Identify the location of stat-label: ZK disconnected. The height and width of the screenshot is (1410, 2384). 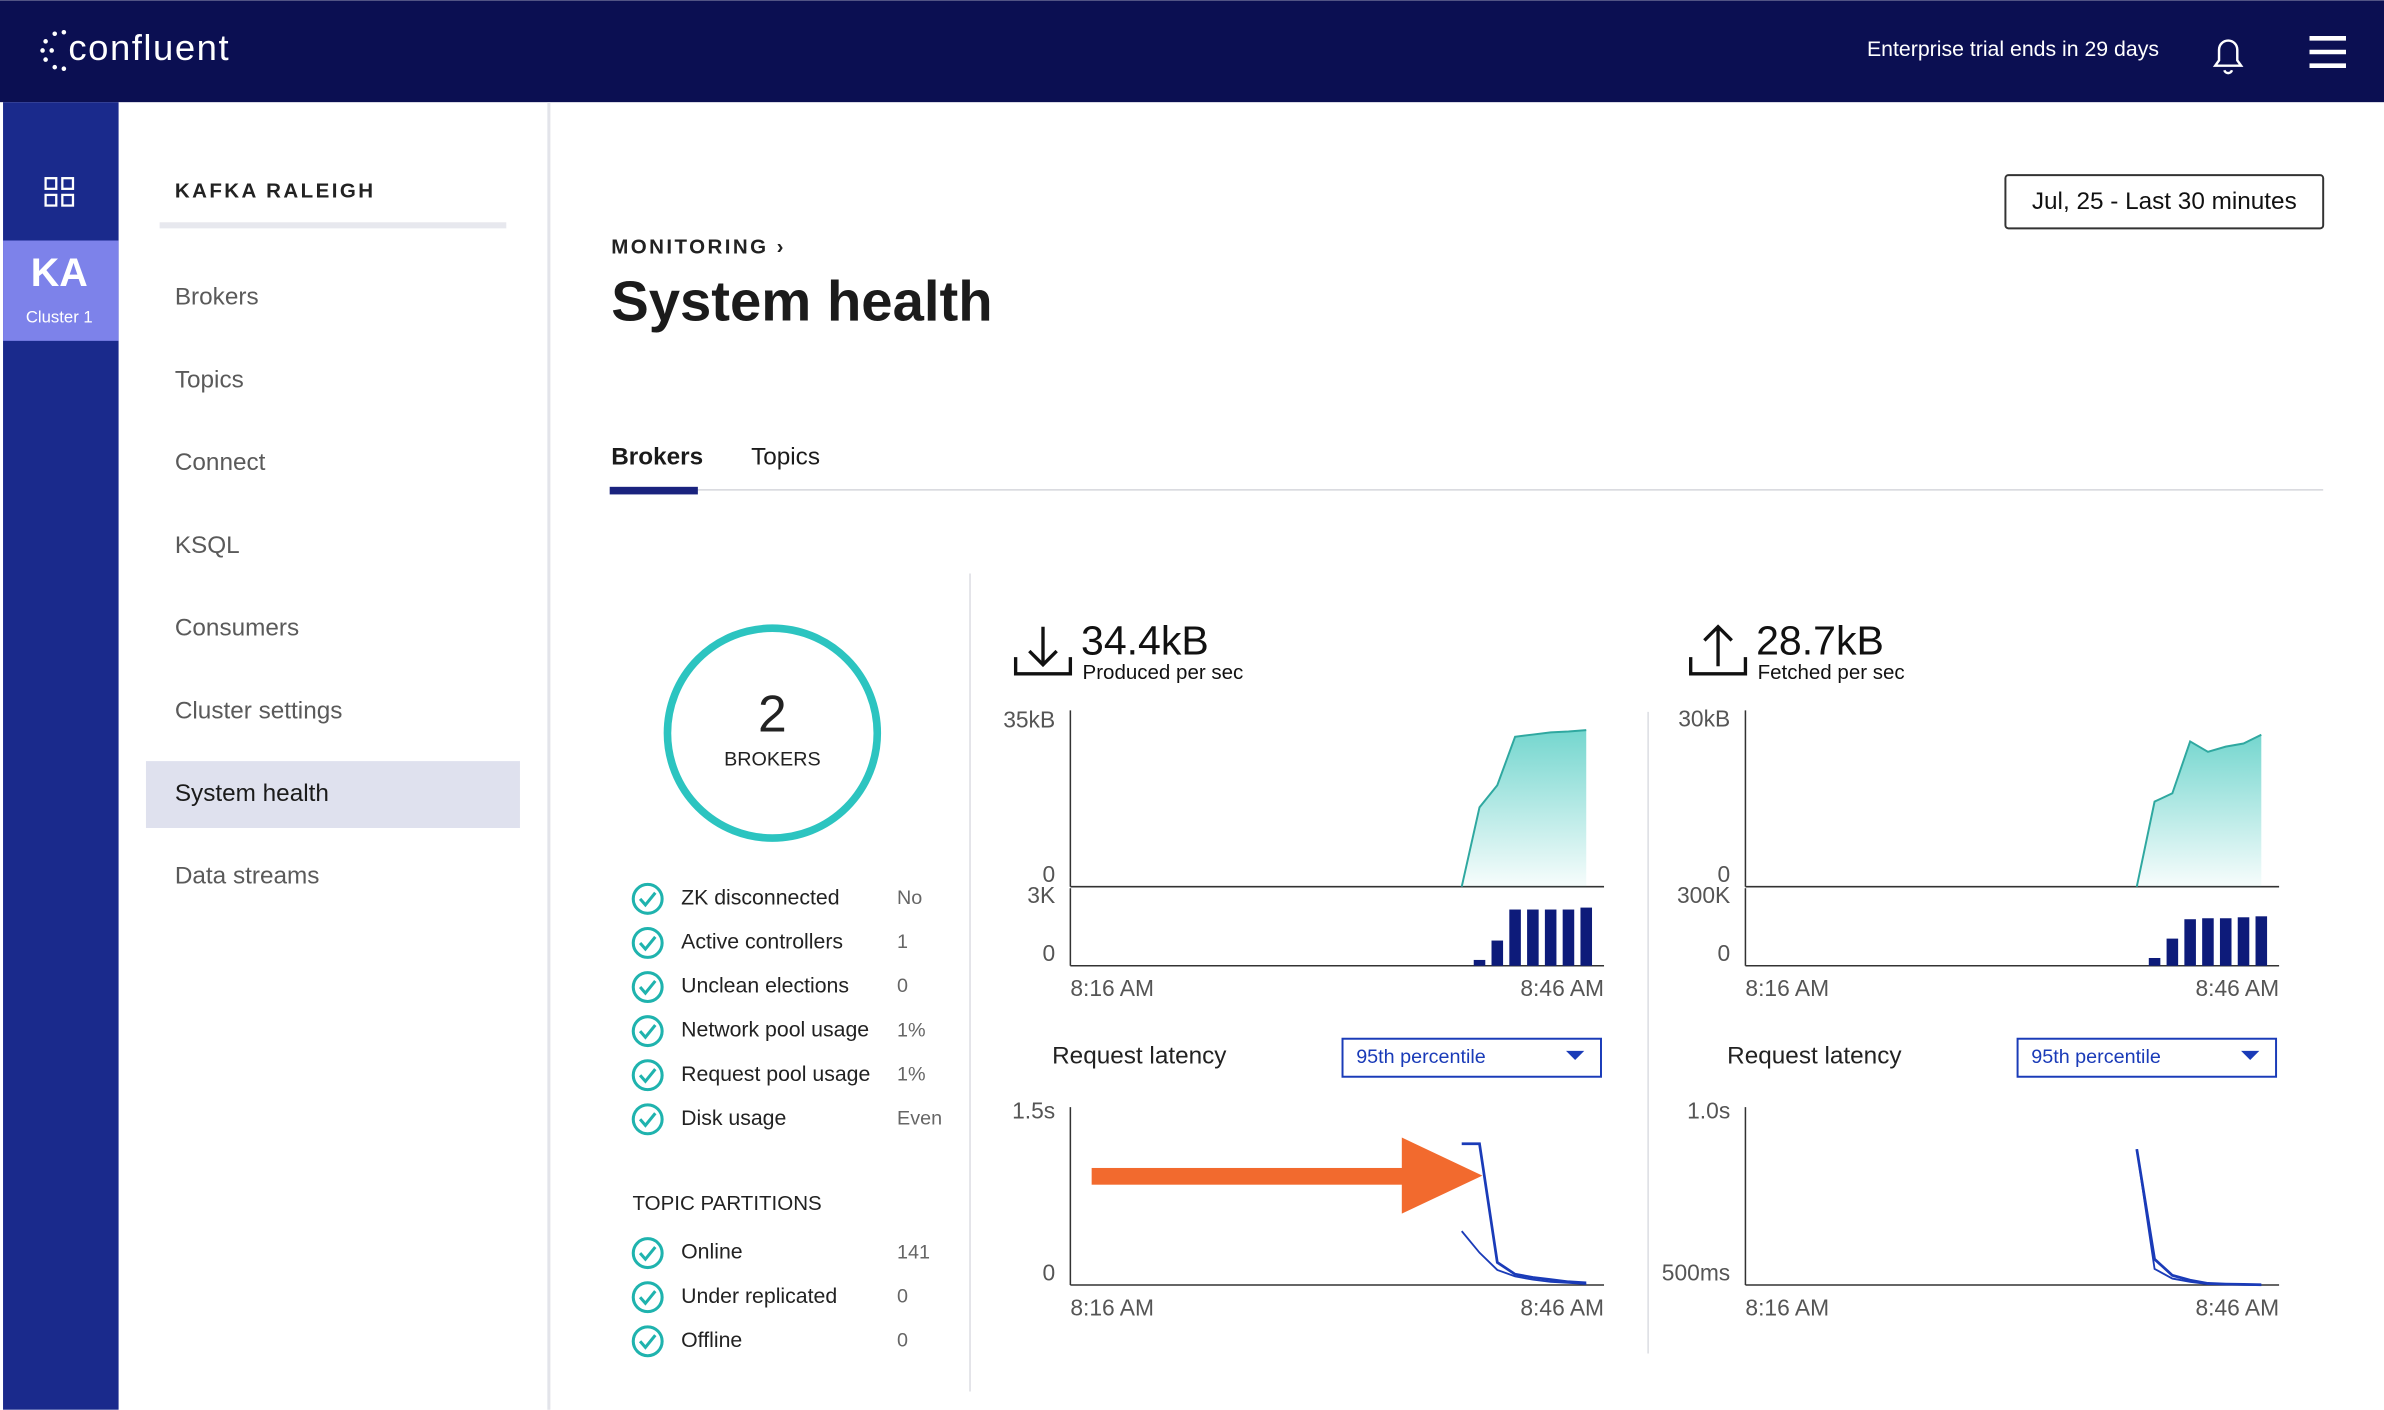
(760, 897).